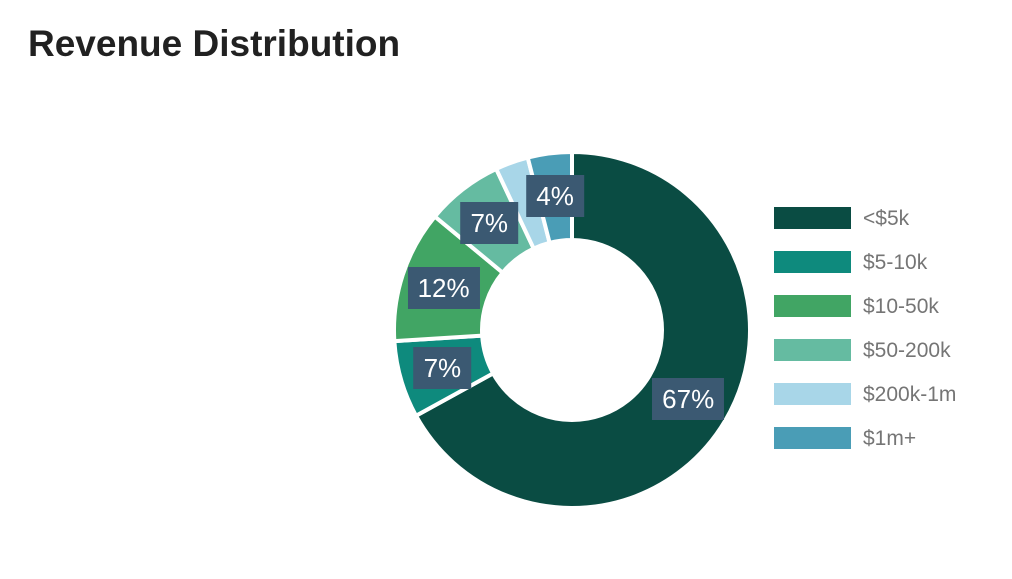 This screenshot has height=579, width=1012. Describe the element at coordinates (442, 367) in the screenshot. I see `slice-value-label-5-10k: 7%` at that location.